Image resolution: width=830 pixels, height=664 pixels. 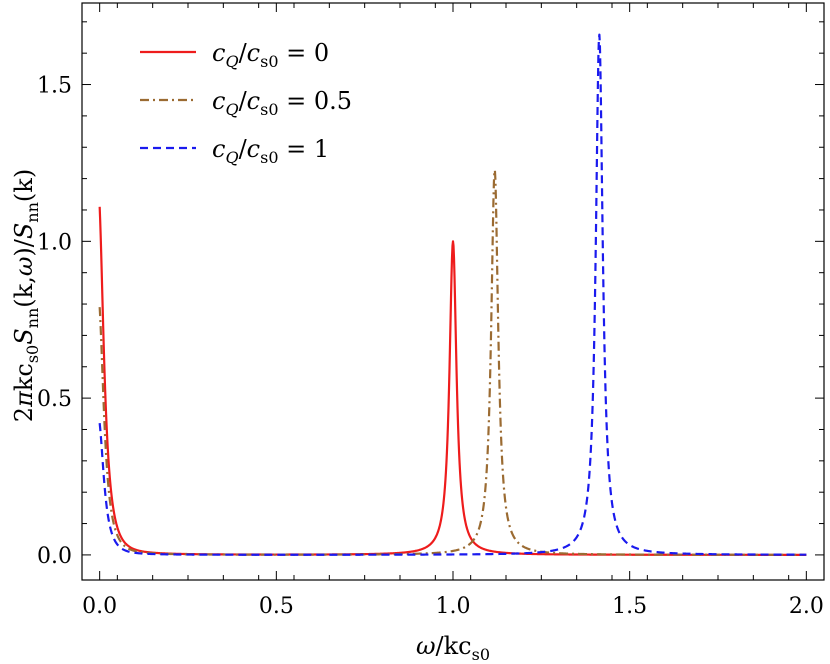 What do you see at coordinates (24, 414) in the screenshot?
I see `y-axis-title-part1: 2` at bounding box center [24, 414].